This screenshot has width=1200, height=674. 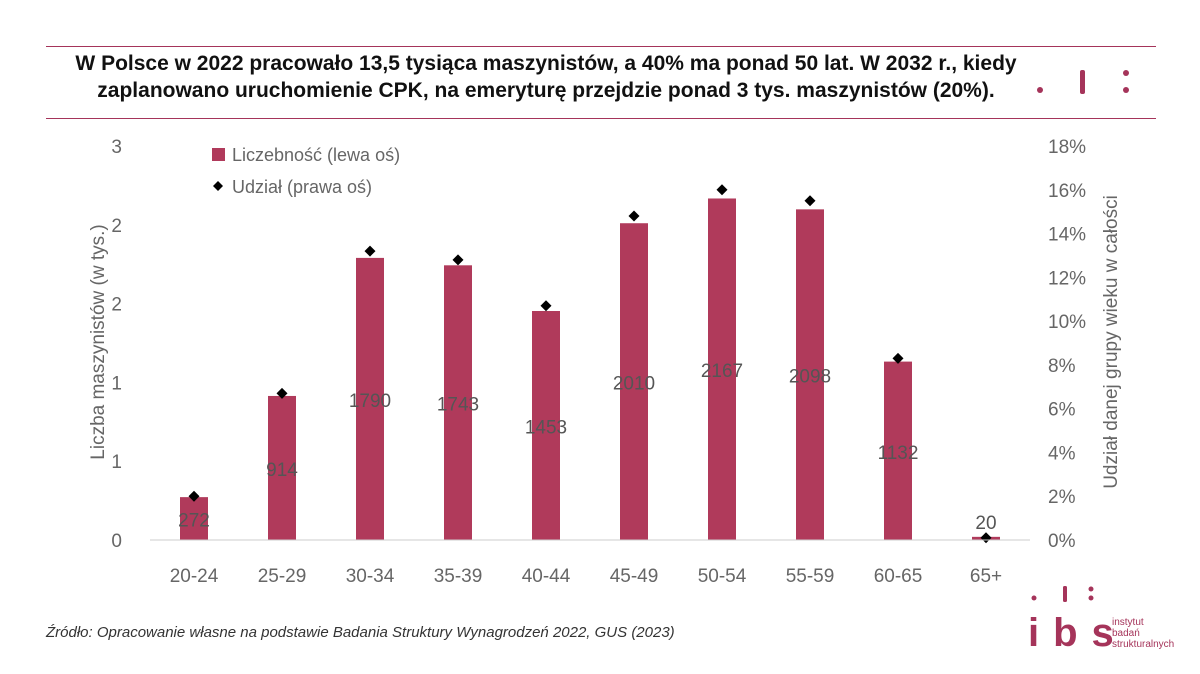 What do you see at coordinates (1083, 82) in the screenshot?
I see `ibs-dots-logo-icon` at bounding box center [1083, 82].